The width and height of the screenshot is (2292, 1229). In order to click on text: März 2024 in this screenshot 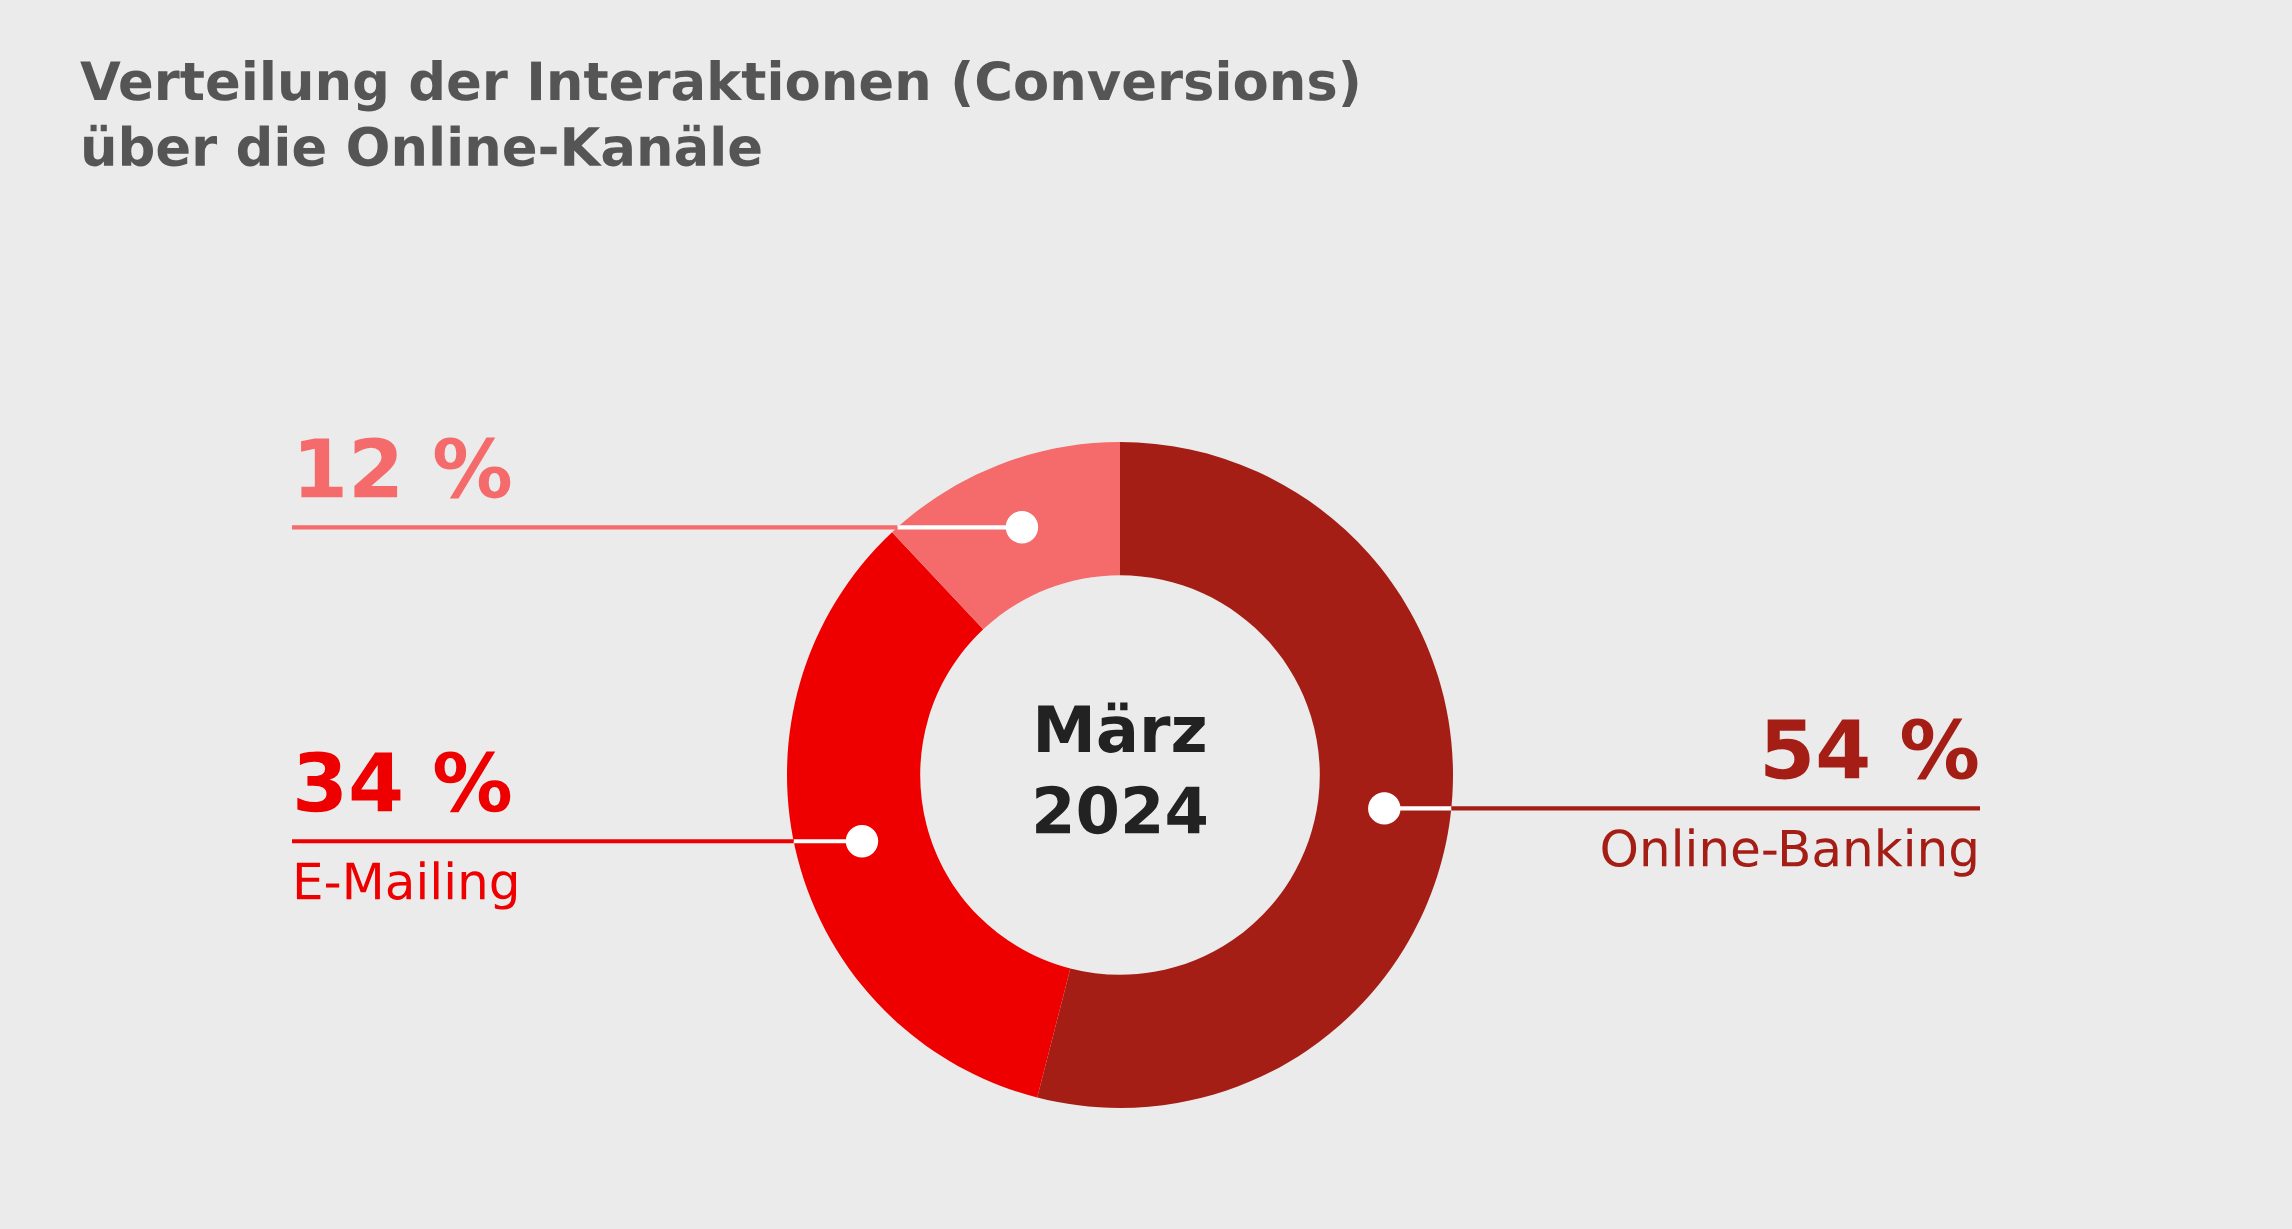, I will do `click(1121, 768)`.